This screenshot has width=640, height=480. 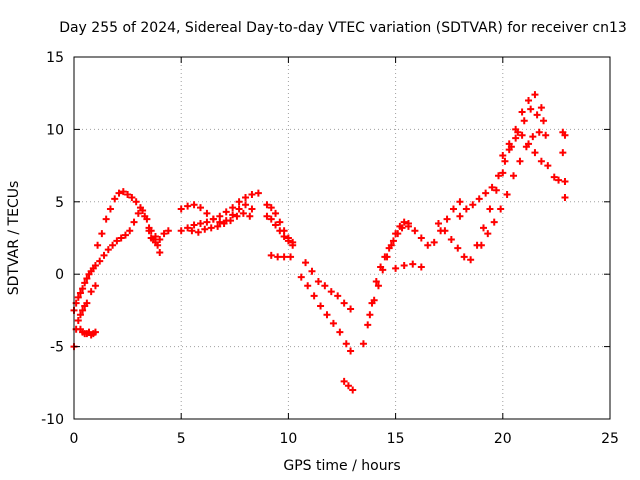 I want to click on x-tick-label: 10, so click(x=288, y=439).